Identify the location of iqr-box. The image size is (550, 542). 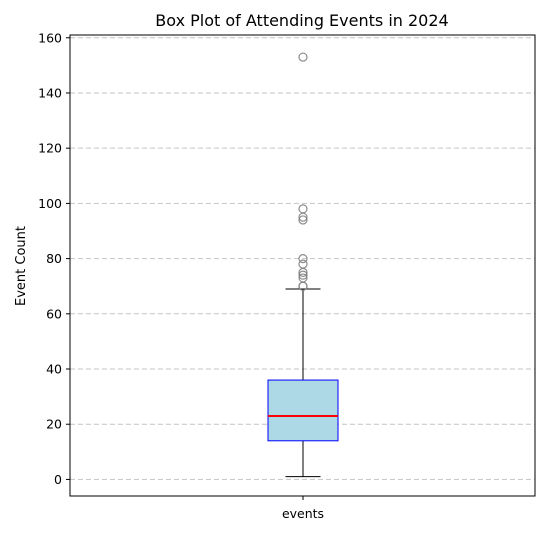
(303, 410).